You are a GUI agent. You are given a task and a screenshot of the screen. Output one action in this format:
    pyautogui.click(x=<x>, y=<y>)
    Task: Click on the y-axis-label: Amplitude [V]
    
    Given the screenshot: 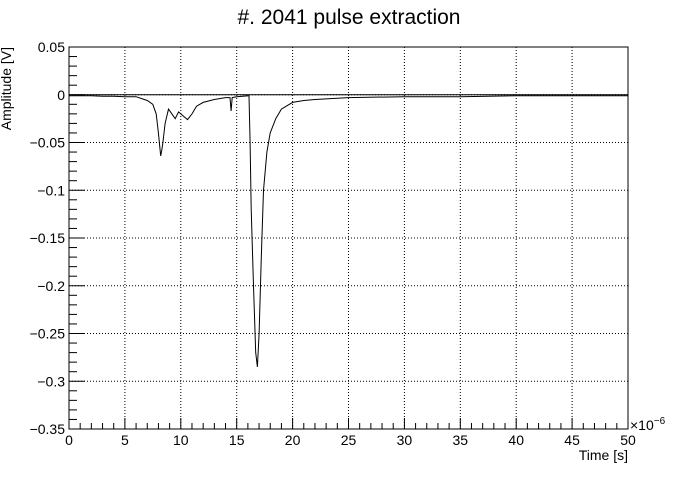 What is the action you would take?
    pyautogui.click(x=7, y=88)
    